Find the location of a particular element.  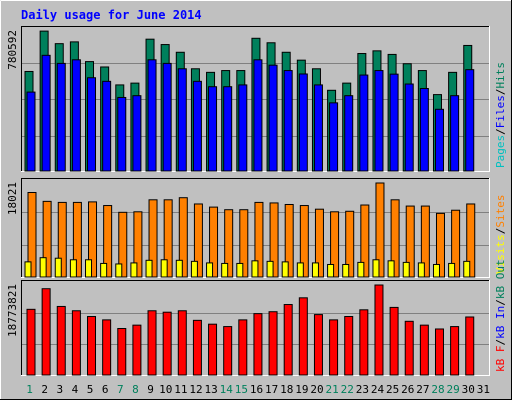

day-label: 23 is located at coordinates (362, 389).